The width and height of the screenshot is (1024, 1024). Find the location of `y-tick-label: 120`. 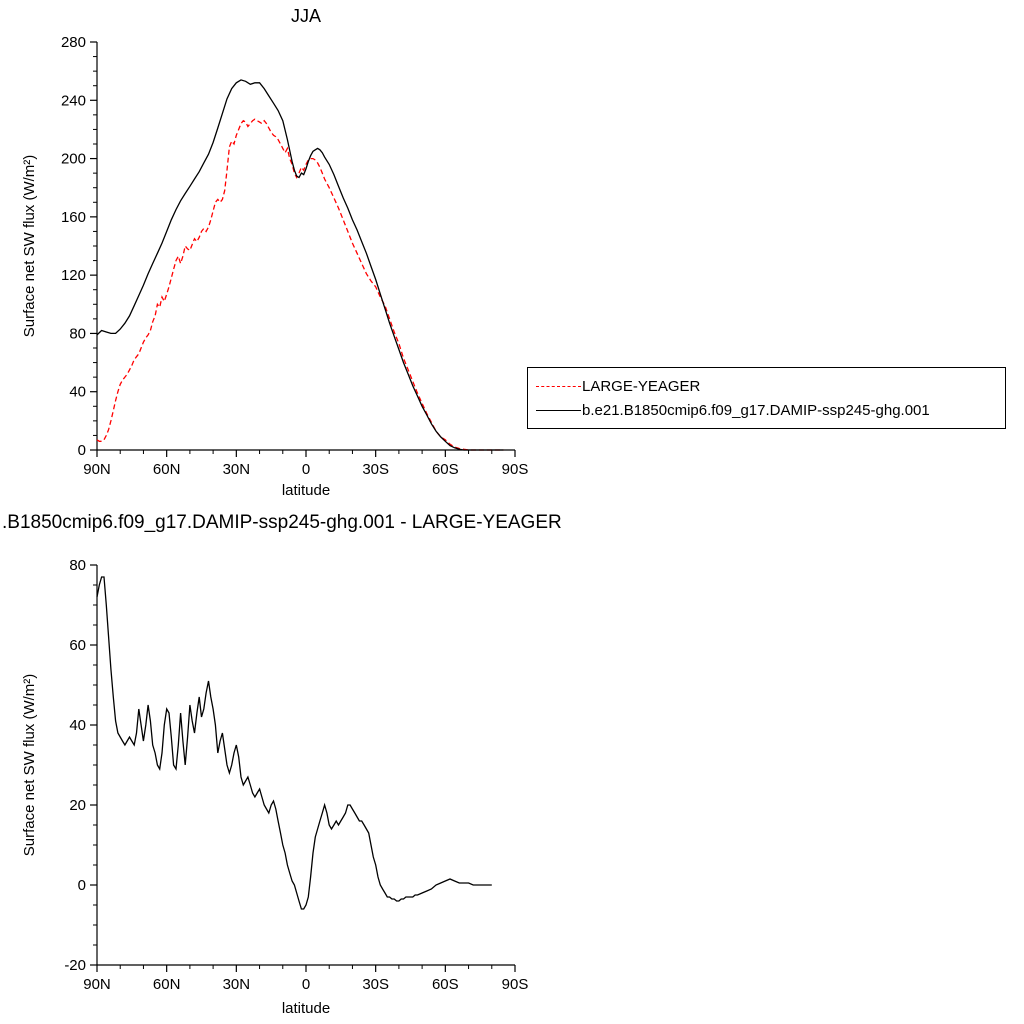

y-tick-label: 120 is located at coordinates (73, 275).